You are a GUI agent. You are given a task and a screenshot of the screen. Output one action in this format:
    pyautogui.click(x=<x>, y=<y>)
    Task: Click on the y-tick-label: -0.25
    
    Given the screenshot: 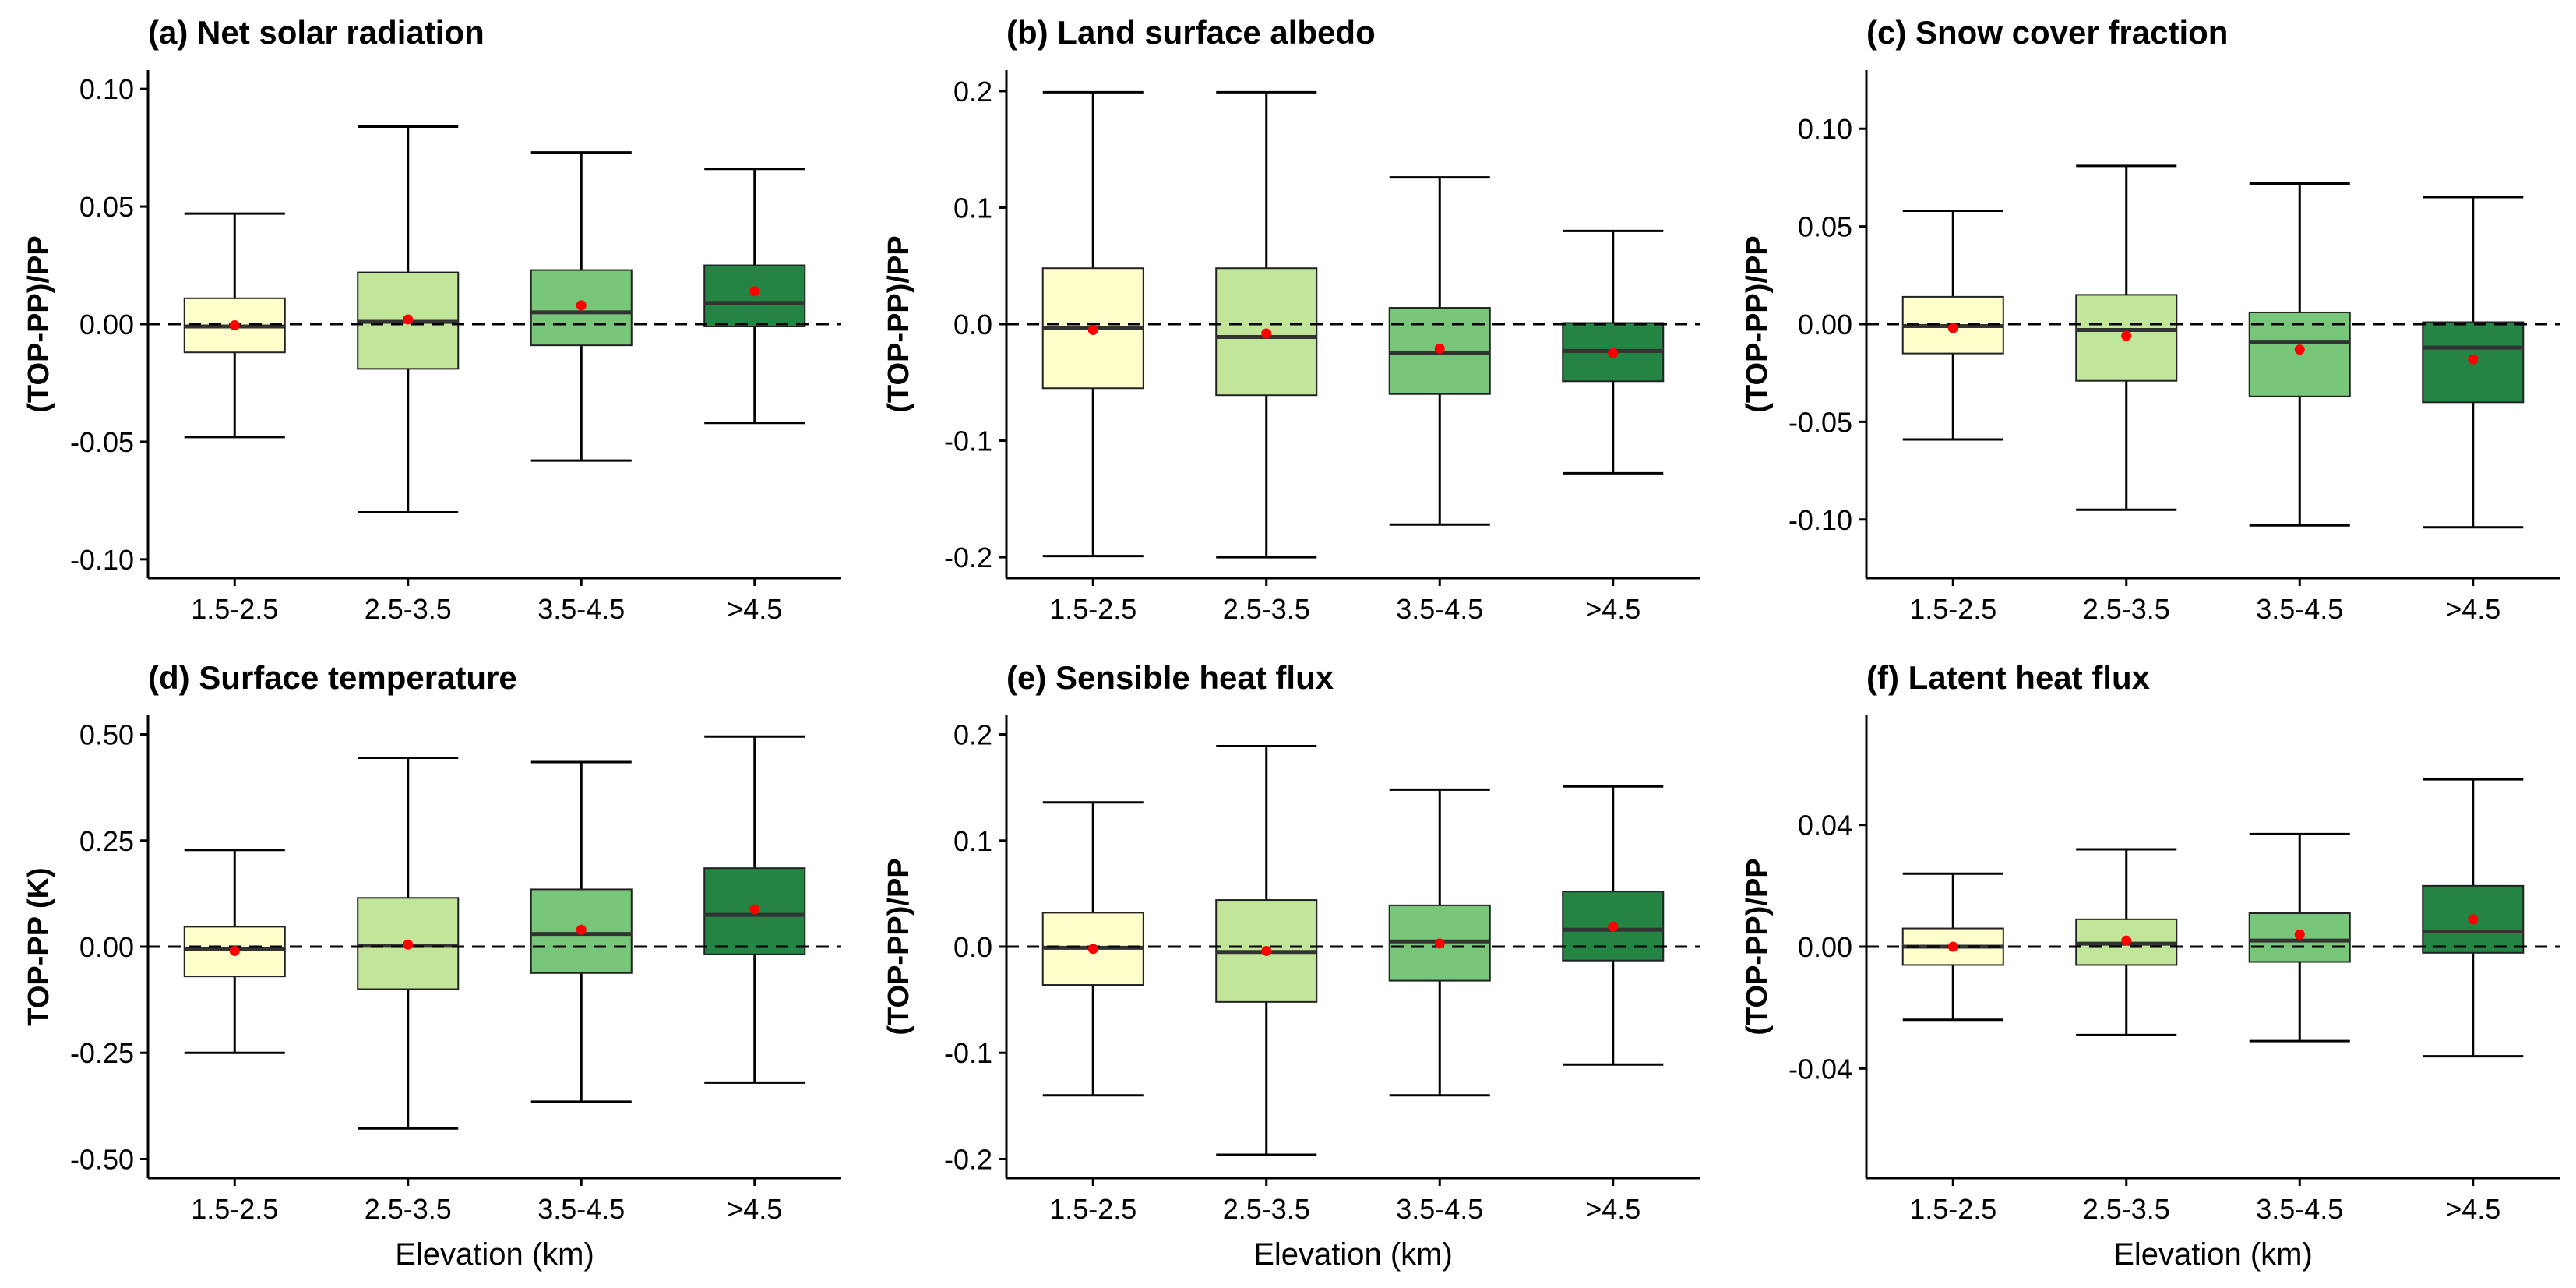 What is the action you would take?
    pyautogui.click(x=102, y=1053)
    